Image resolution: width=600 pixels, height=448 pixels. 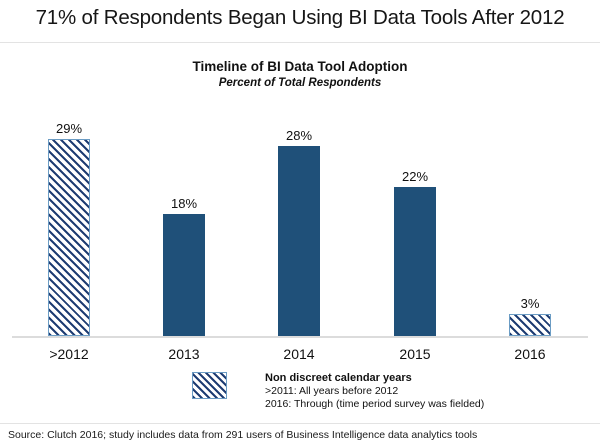 What do you see at coordinates (530, 354) in the screenshot?
I see `x-axis-tick-label-4: 2016` at bounding box center [530, 354].